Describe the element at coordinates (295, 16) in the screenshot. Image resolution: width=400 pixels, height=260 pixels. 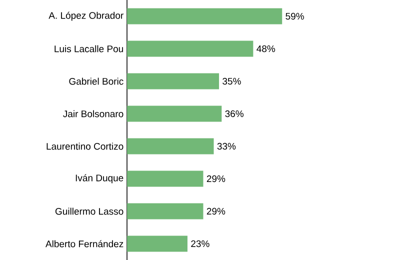
I see `data-label: 59%` at that location.